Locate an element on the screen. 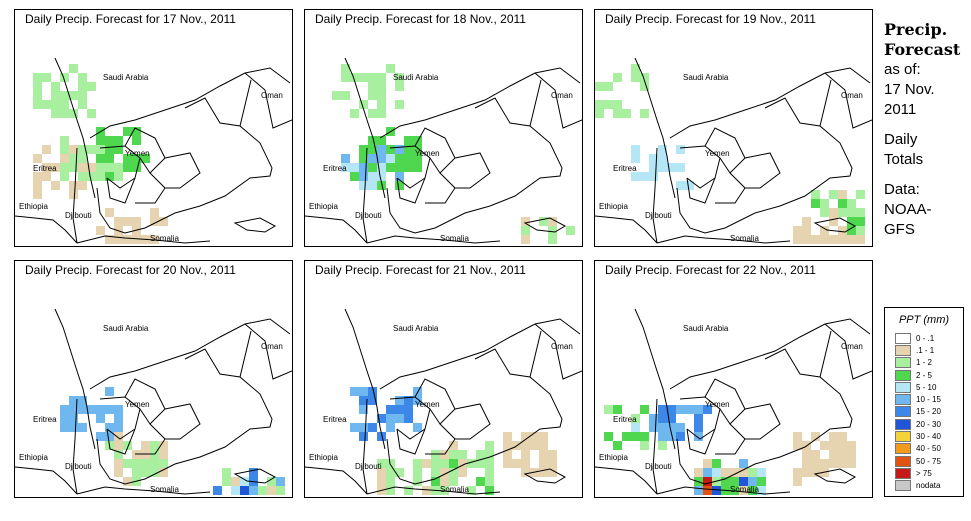 This screenshot has width=971, height=521. map-label-djibouti: Djibouti is located at coordinates (658, 215).